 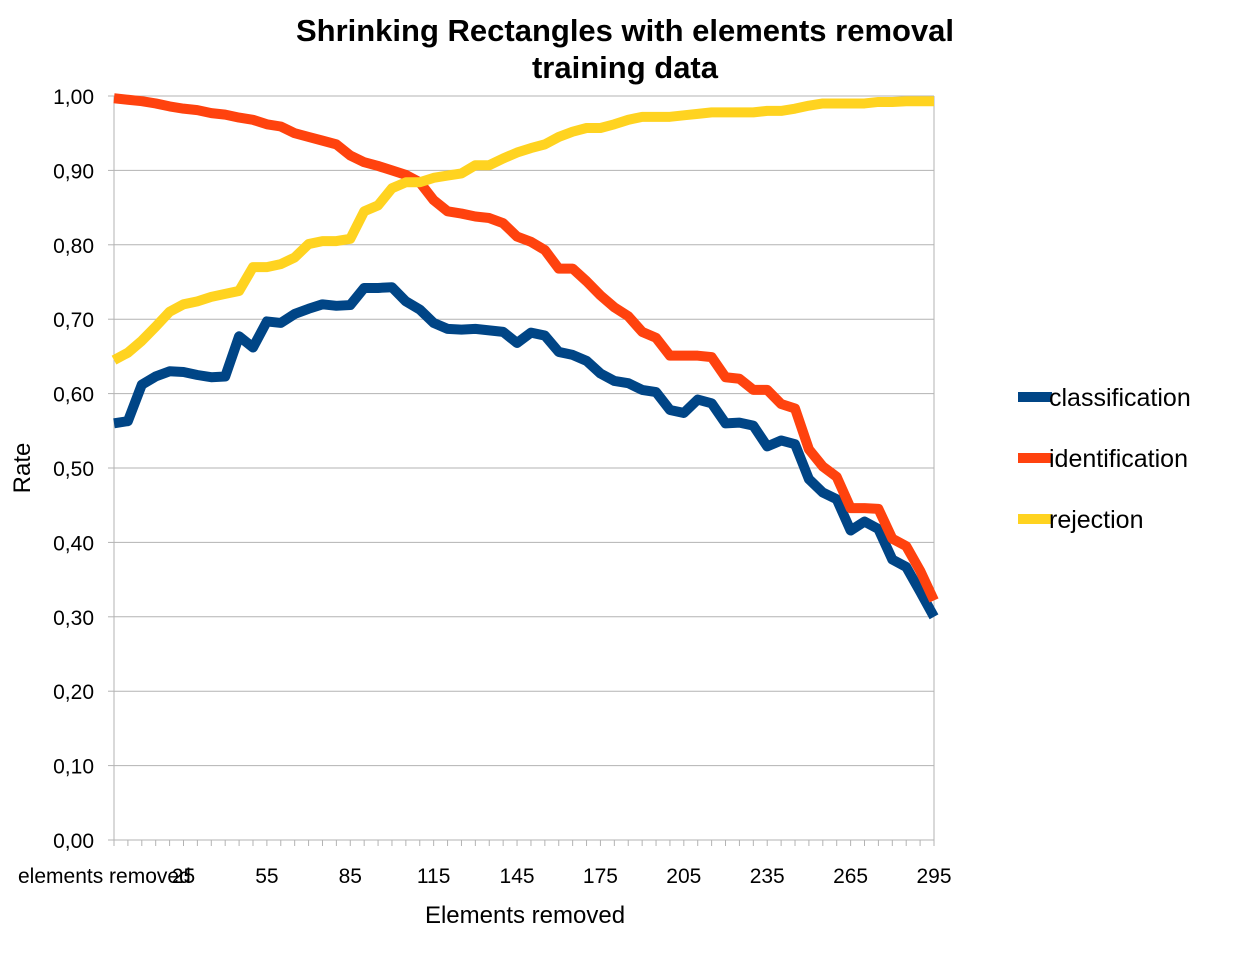 What do you see at coordinates (767, 876) in the screenshot?
I see `x-tick-label: 235` at bounding box center [767, 876].